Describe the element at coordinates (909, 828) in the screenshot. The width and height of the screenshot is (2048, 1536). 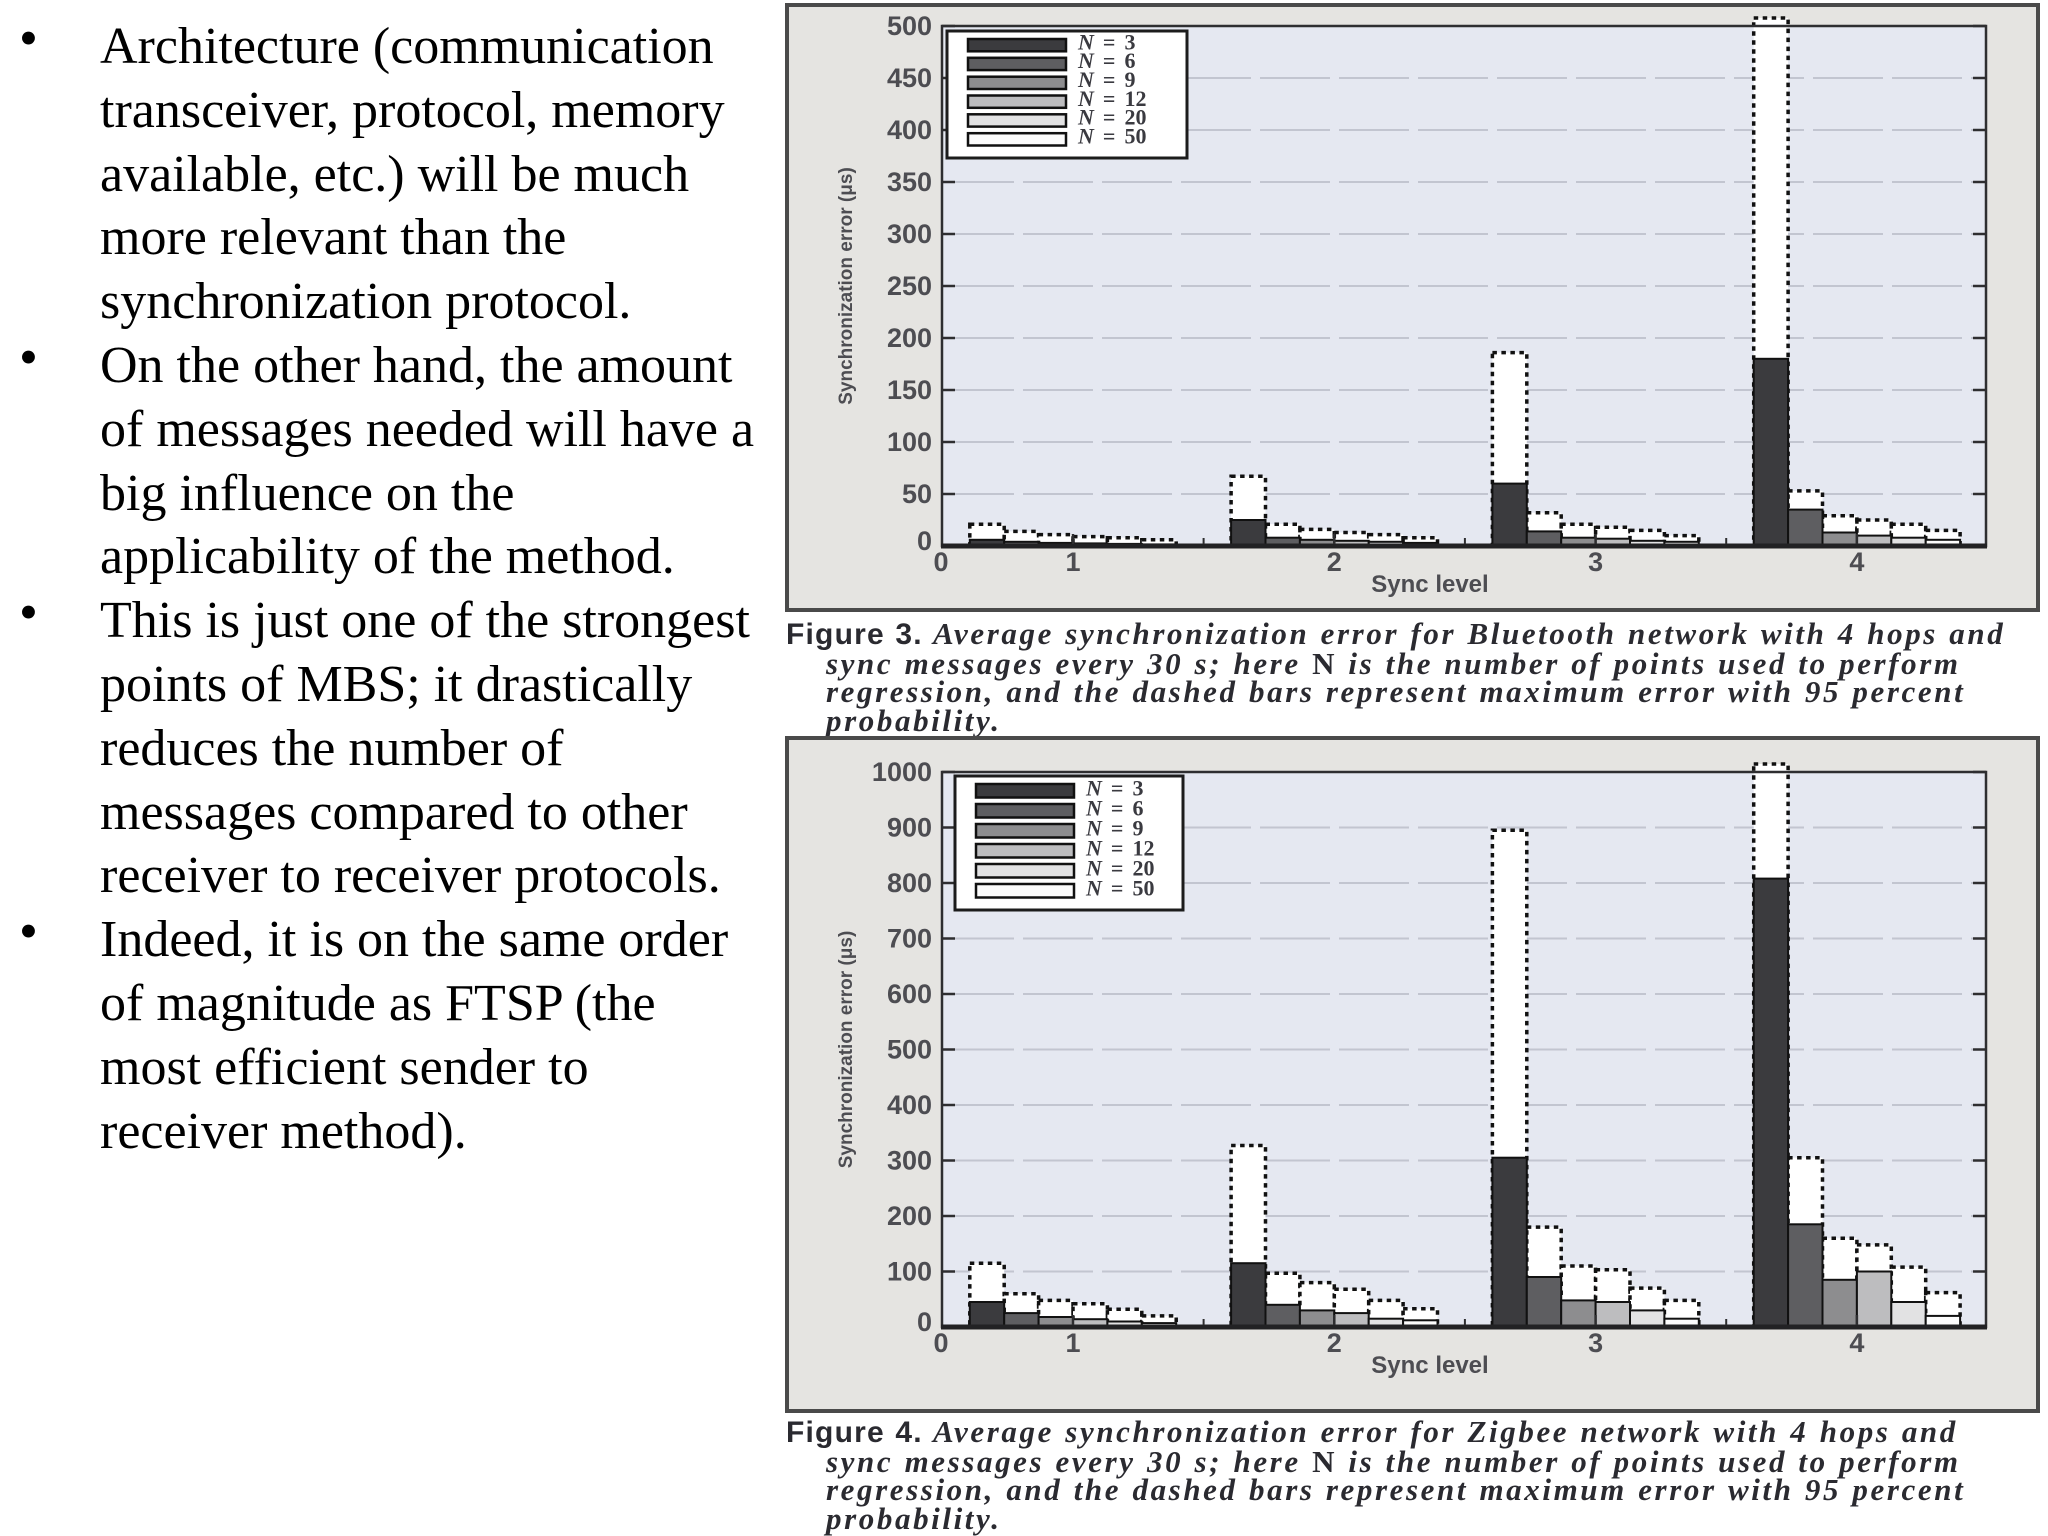
I see `svg-text: 900` at that location.